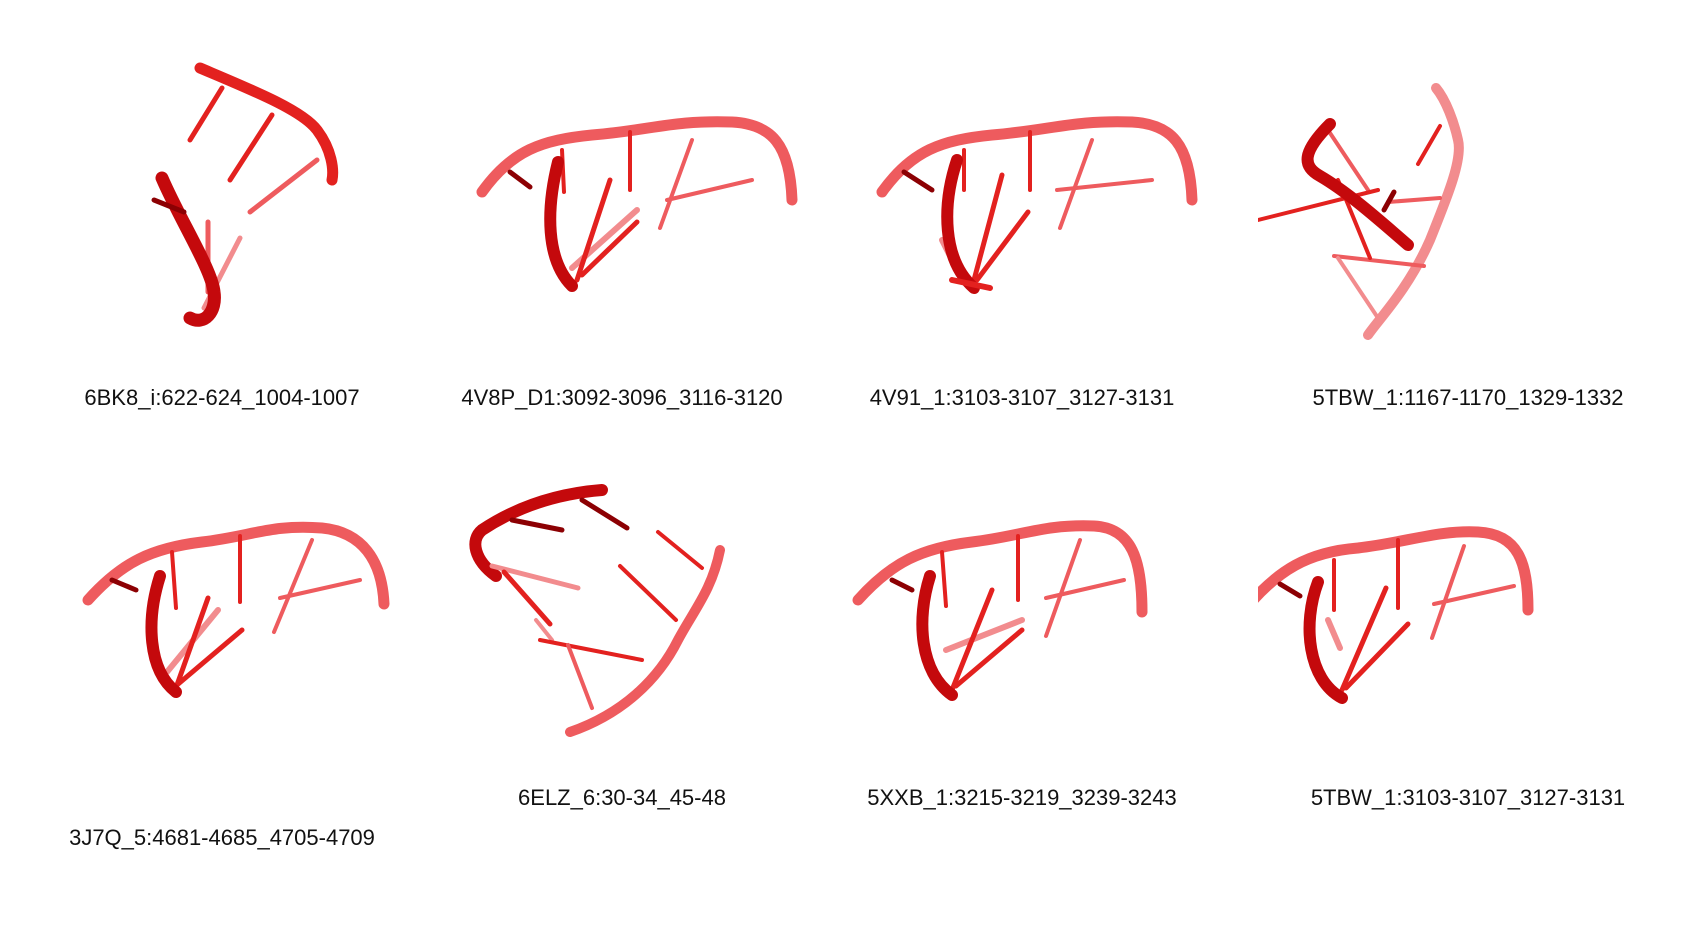  I want to click on structure-panel-5: 3J7Q_5:4681-4685_4705-4709, so click(222, 710).